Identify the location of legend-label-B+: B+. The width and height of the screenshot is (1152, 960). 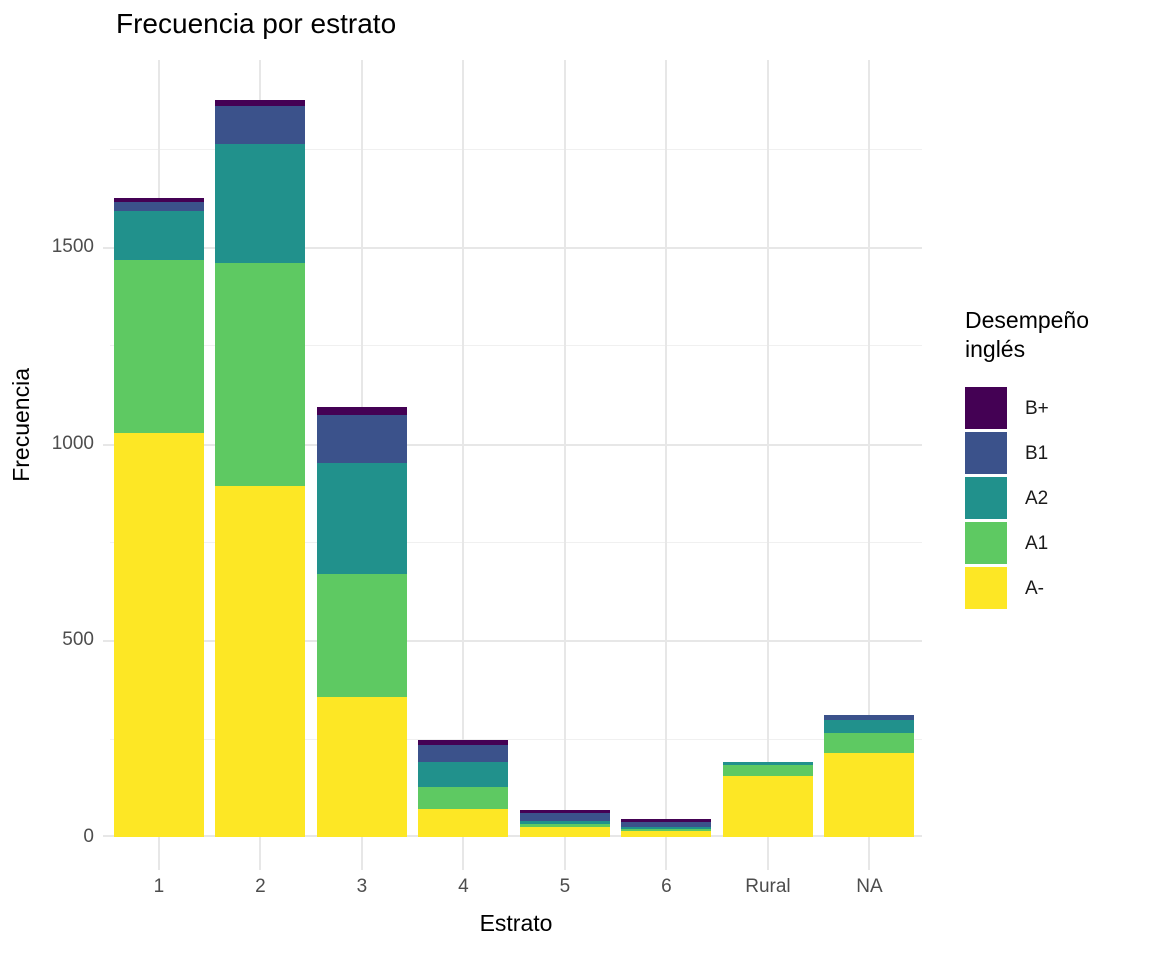
(1037, 409).